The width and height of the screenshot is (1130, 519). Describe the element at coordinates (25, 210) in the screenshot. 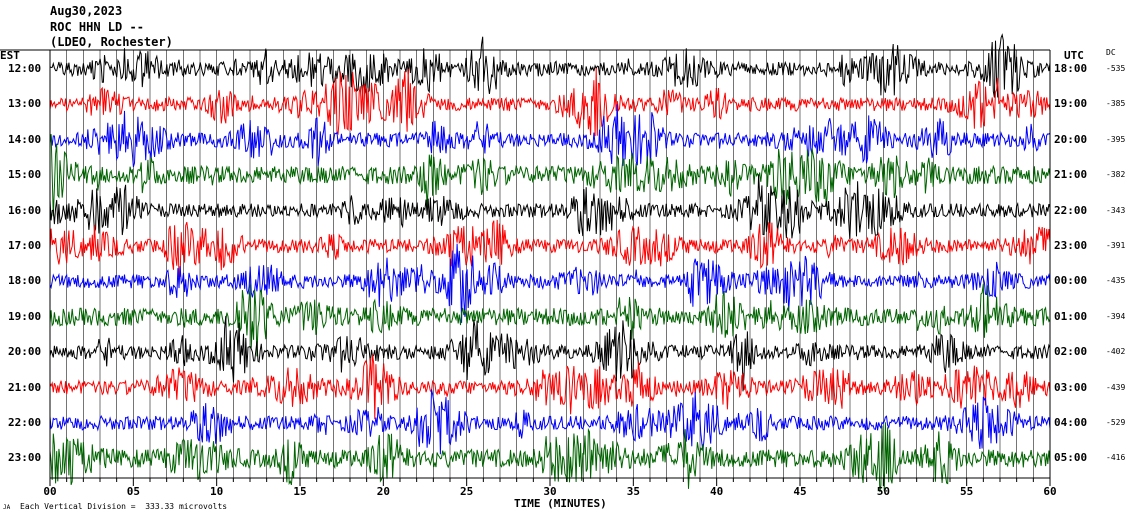

I see `est-time-label: 16:00` at that location.